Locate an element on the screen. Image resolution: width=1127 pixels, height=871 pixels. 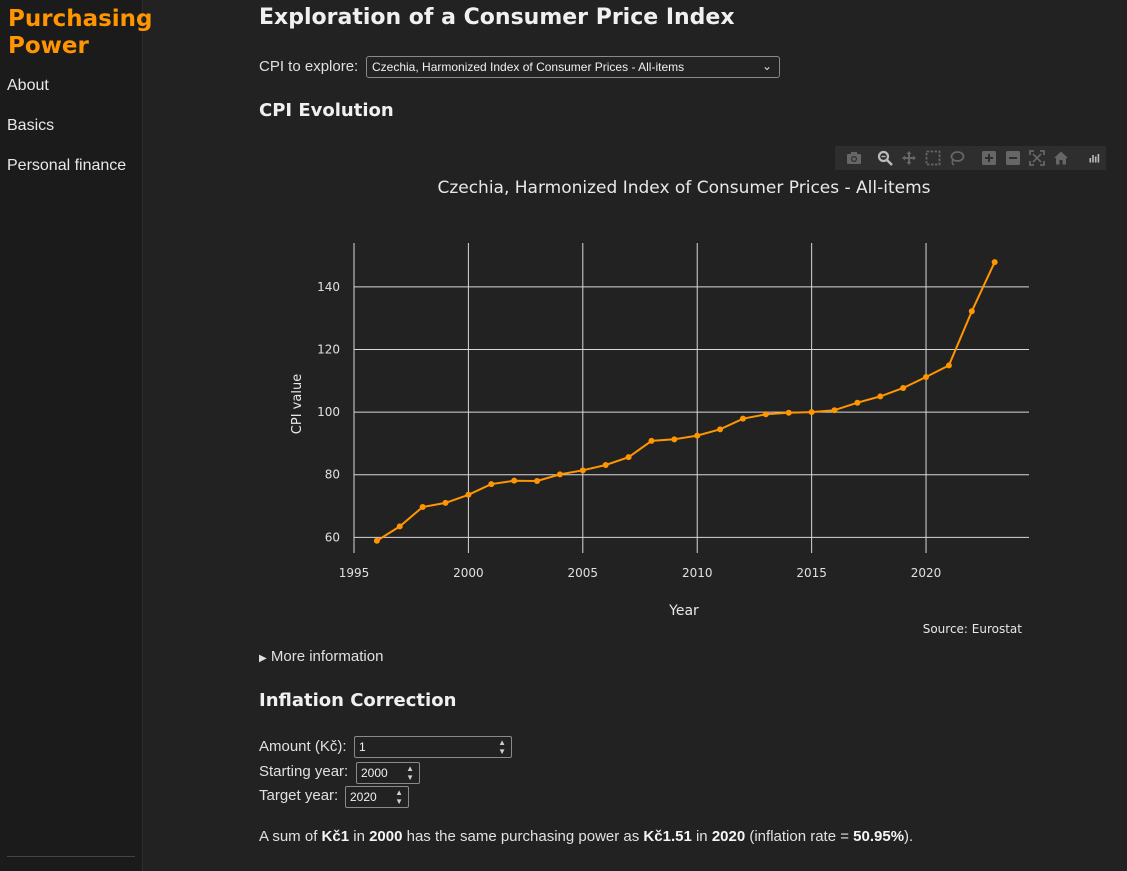
app-brand: Purchasing Power is located at coordinates (80, 33).